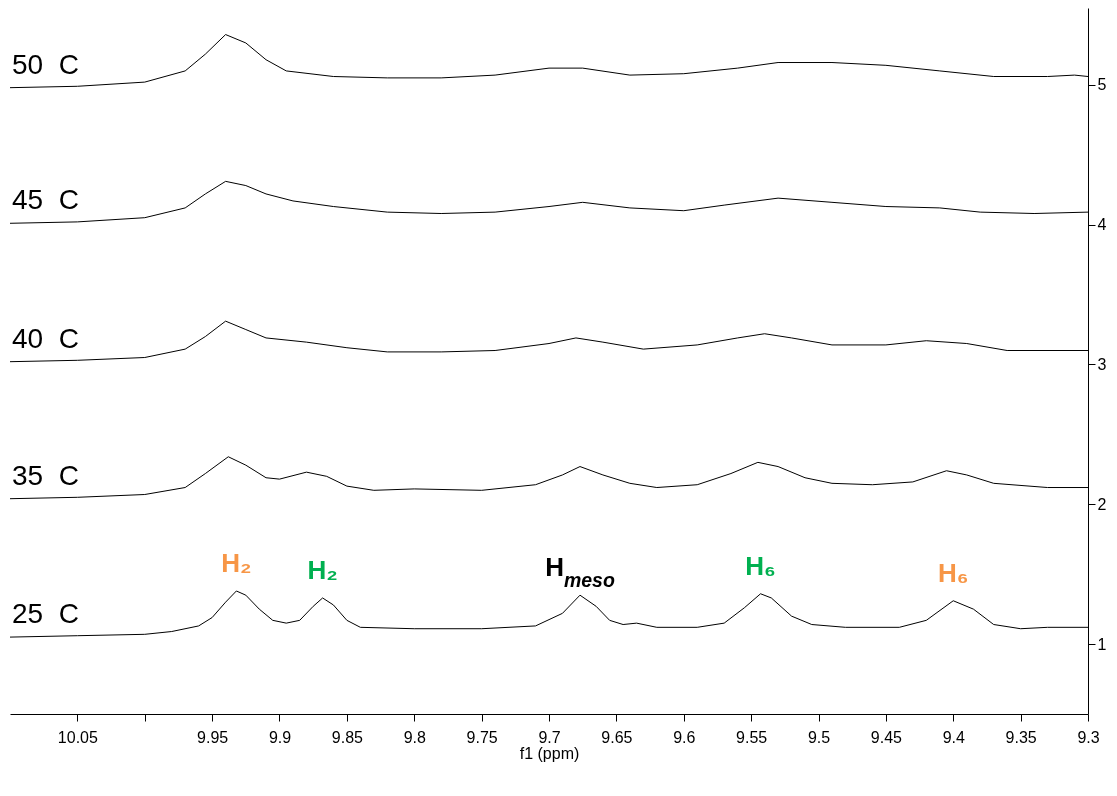 This screenshot has height=796, width=1117. I want to click on series-label: 40 C, so click(45, 338).